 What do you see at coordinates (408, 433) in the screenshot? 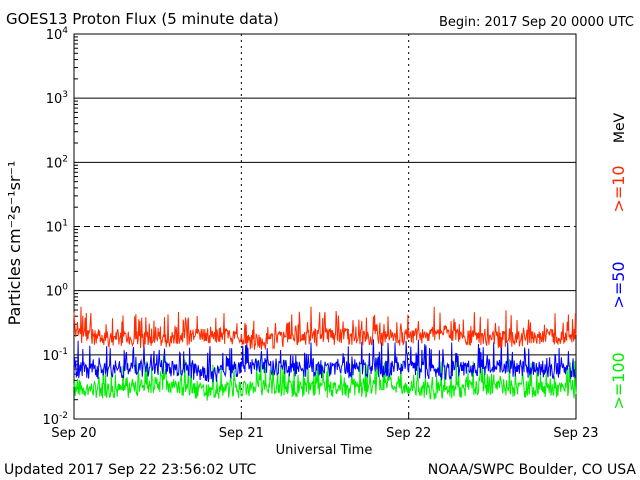
I see `x-tick-label: Sep 22` at bounding box center [408, 433].